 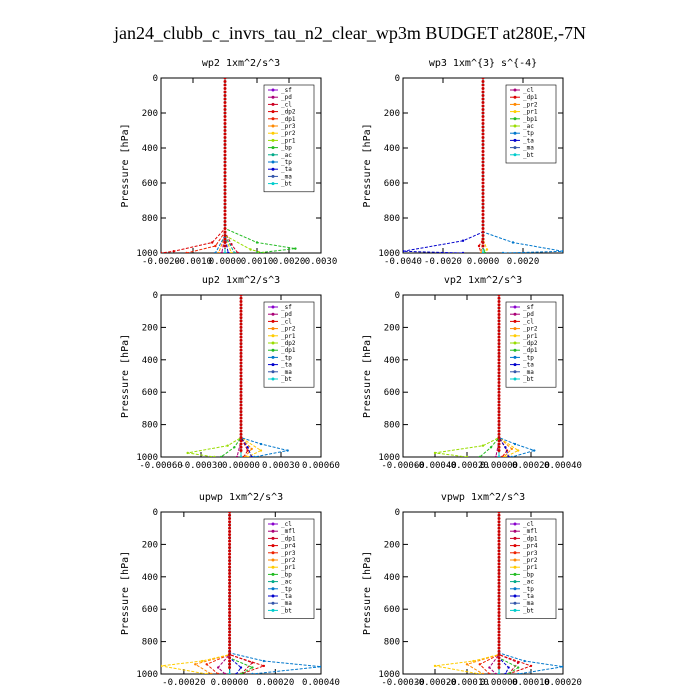 I want to click on y-tick-label: 800, so click(x=150, y=426).